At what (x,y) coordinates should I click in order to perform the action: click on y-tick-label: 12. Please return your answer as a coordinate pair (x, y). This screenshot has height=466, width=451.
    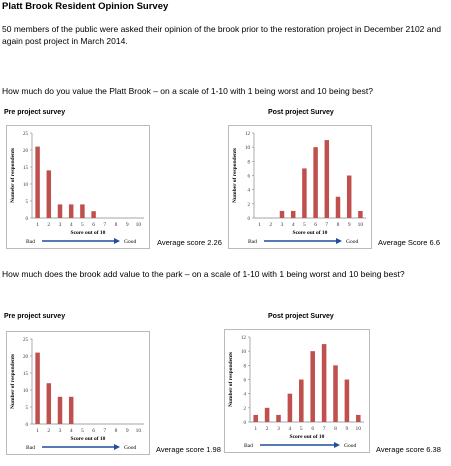
    Looking at the image, I should click on (244, 338).